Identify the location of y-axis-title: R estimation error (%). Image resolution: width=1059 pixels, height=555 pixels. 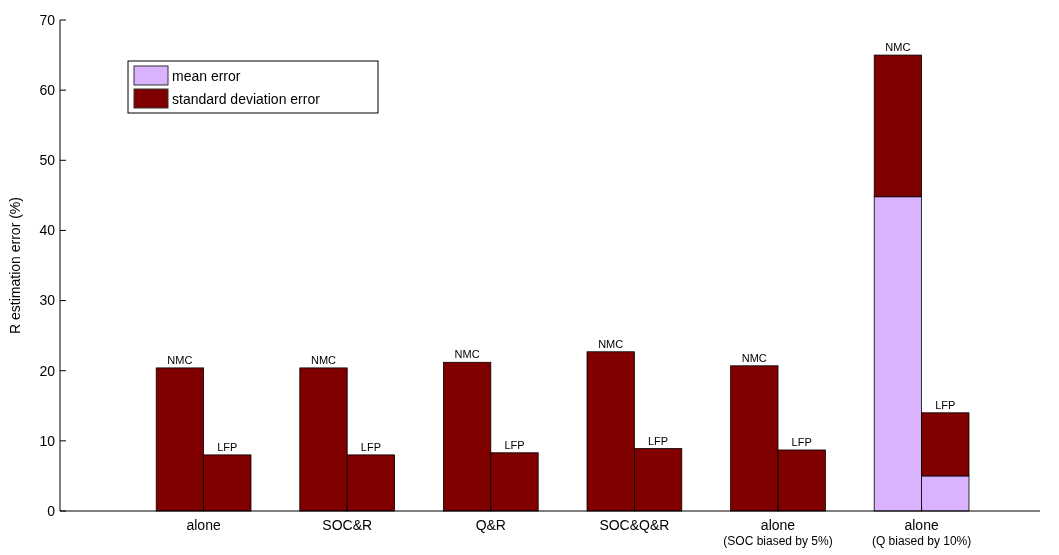
(15, 265).